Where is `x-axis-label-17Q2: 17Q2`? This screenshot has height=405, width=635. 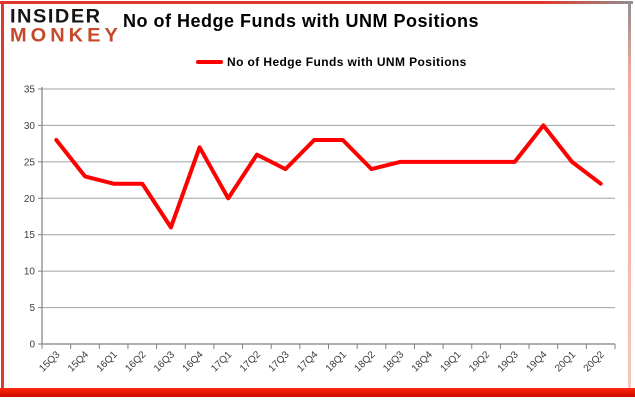 x-axis-label-17Q2: 17Q2 is located at coordinates (250, 361).